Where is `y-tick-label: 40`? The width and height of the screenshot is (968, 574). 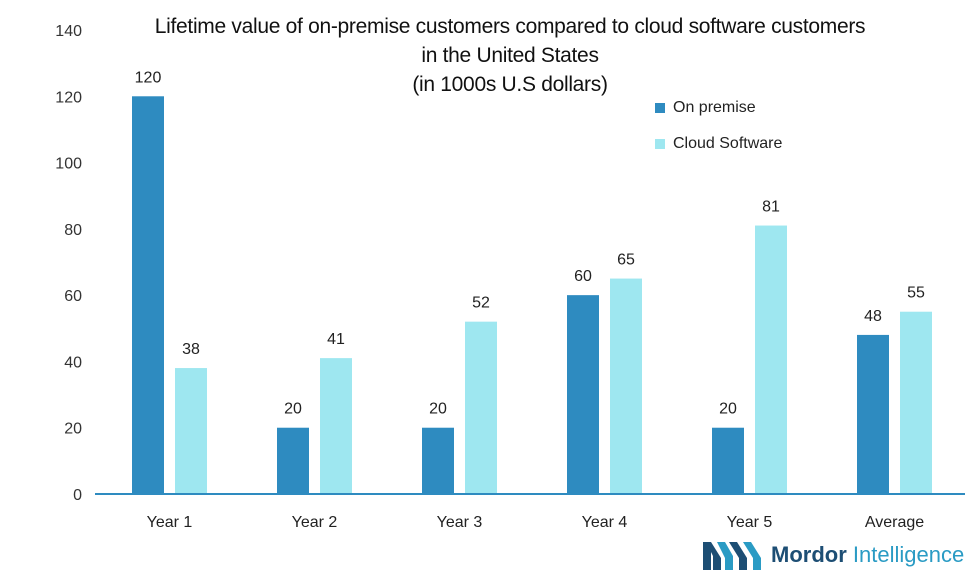
y-tick-label: 40 is located at coordinates (73, 362).